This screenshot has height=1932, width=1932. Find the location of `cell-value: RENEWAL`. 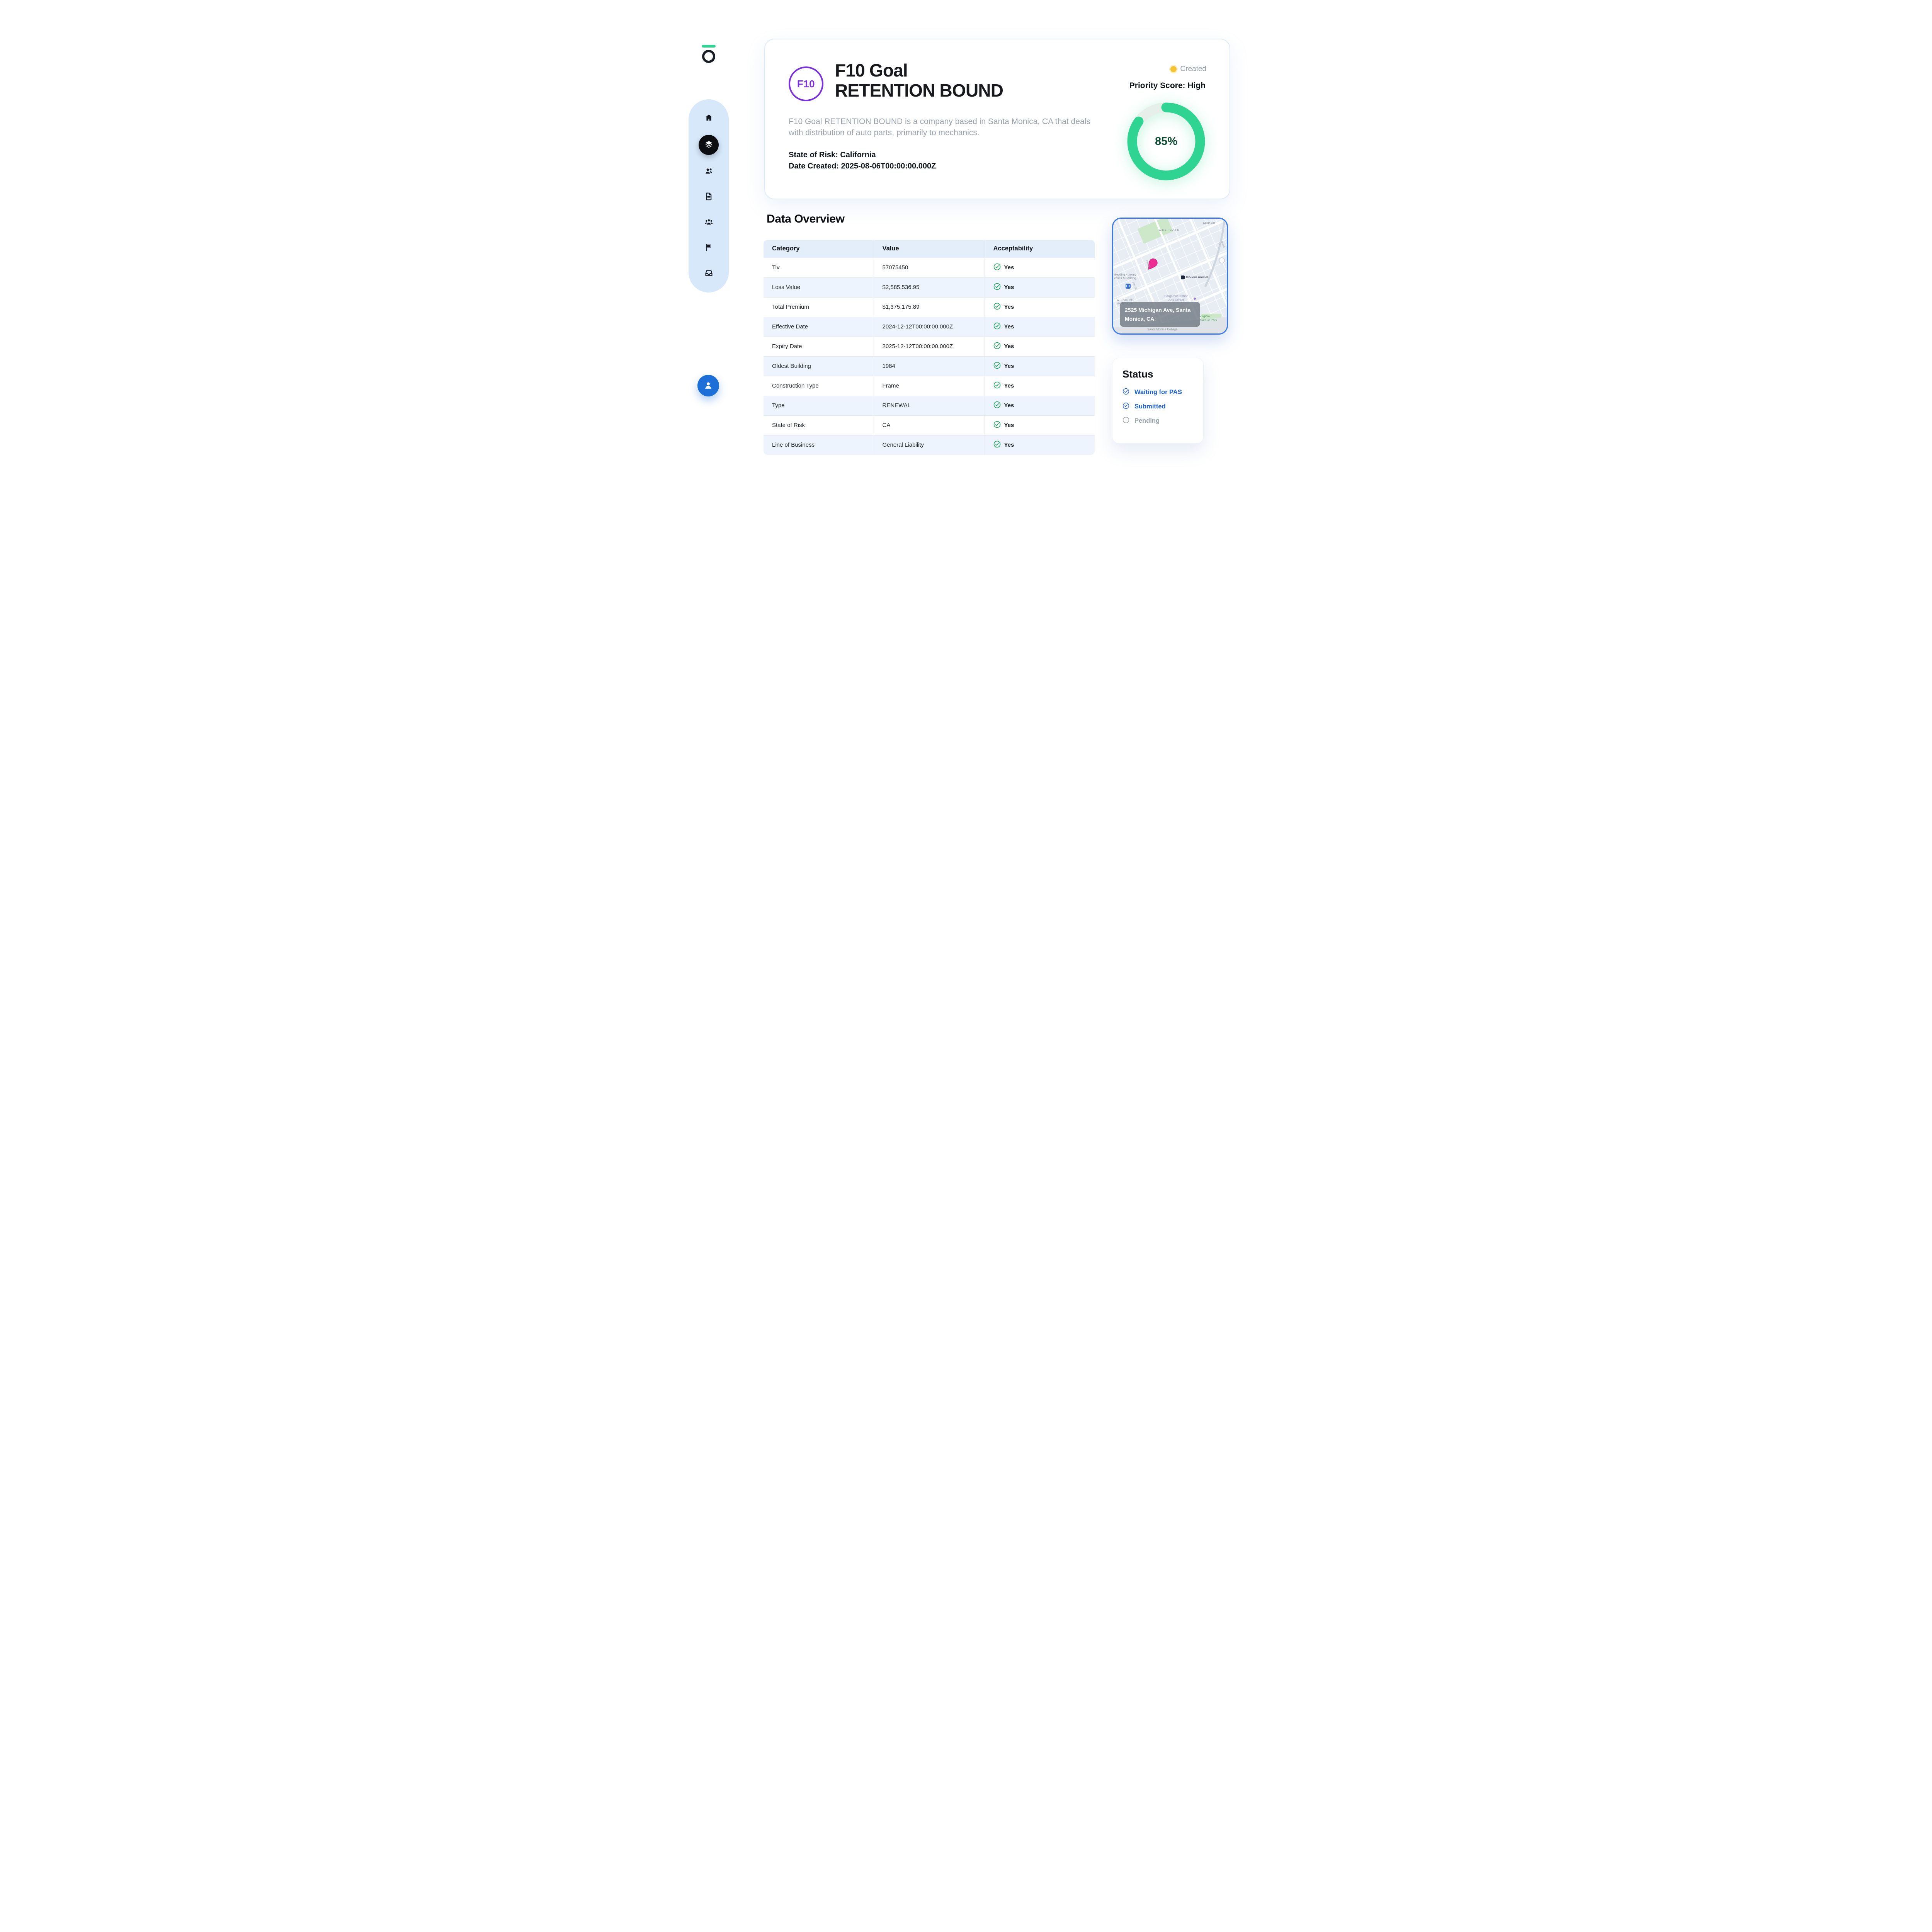

cell-value: RENEWAL is located at coordinates (929, 405).